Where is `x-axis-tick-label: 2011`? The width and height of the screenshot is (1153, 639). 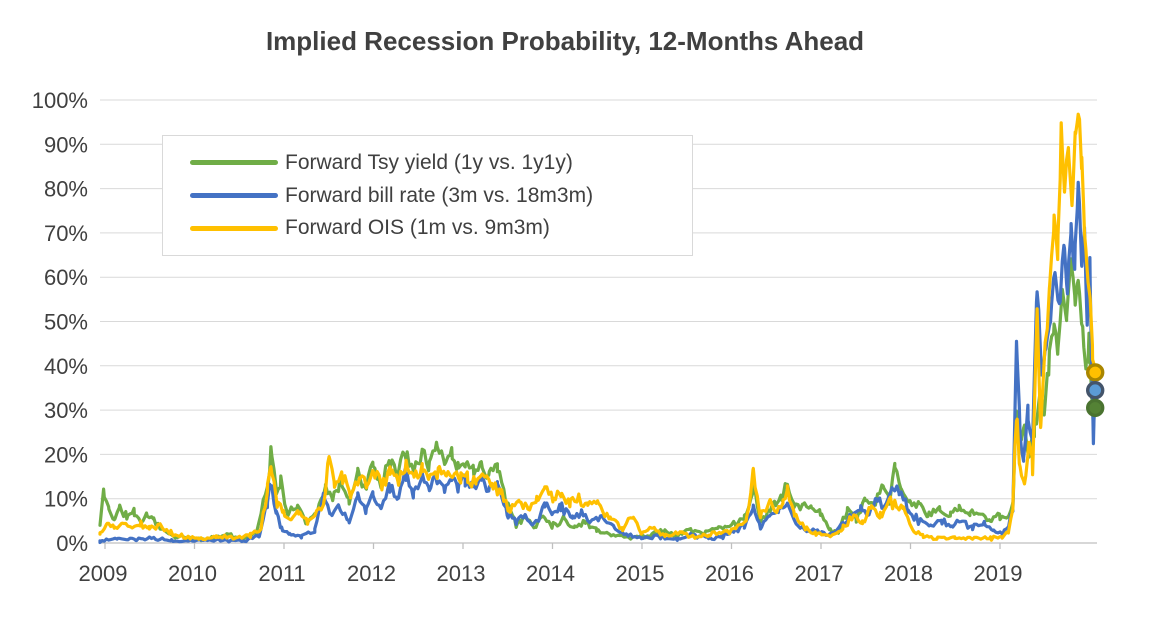
x-axis-tick-label: 2011 is located at coordinates (281, 573).